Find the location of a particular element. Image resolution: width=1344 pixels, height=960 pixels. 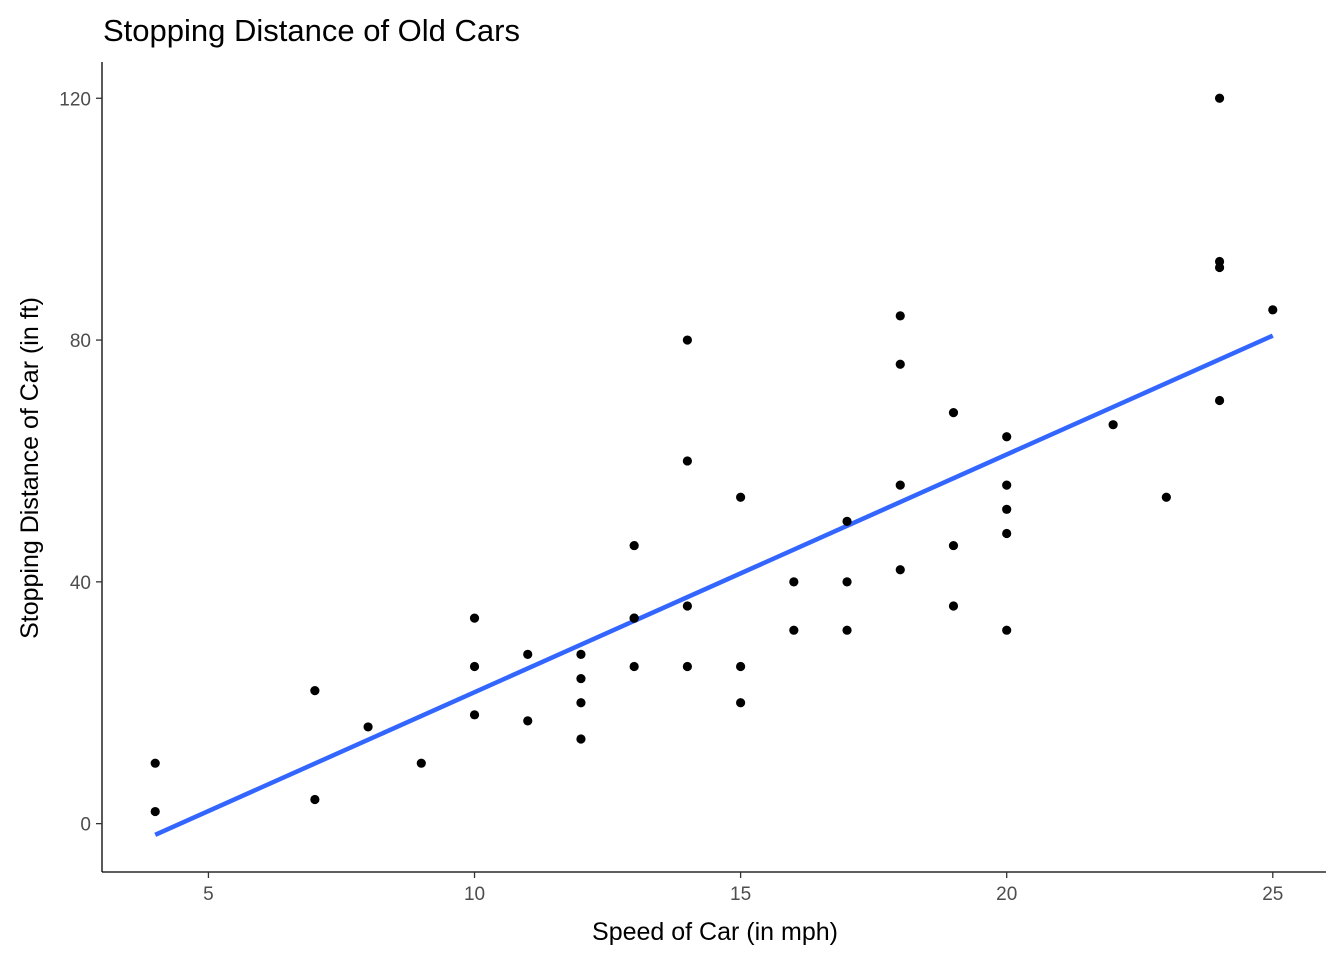

y-tick-label: 120 is located at coordinates (75, 99).